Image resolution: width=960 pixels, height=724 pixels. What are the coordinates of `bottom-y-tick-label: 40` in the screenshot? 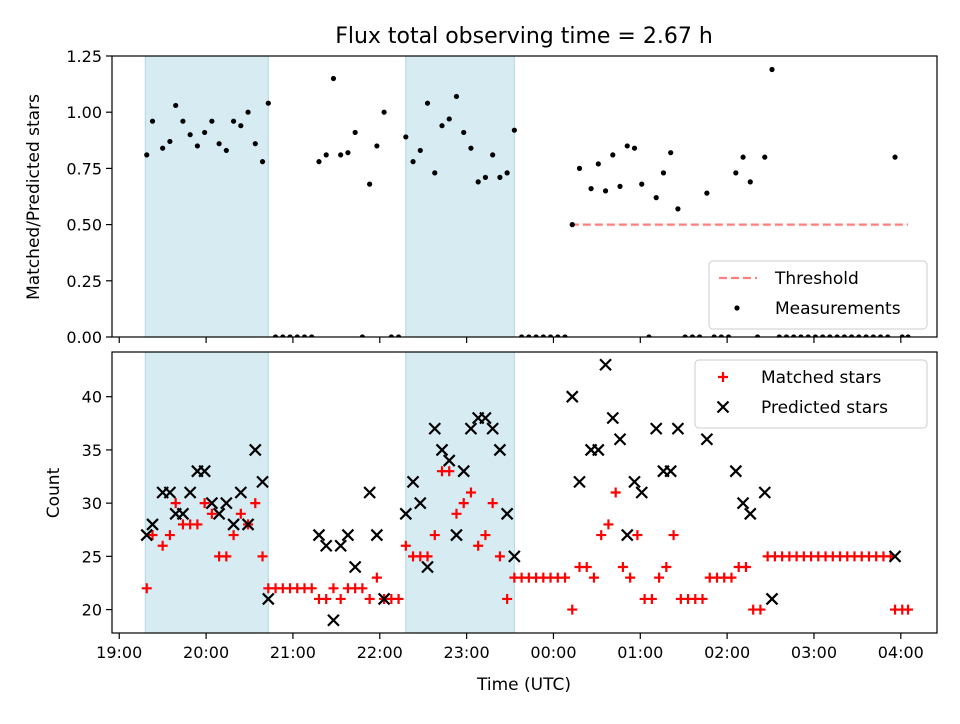 It's located at (92, 397).